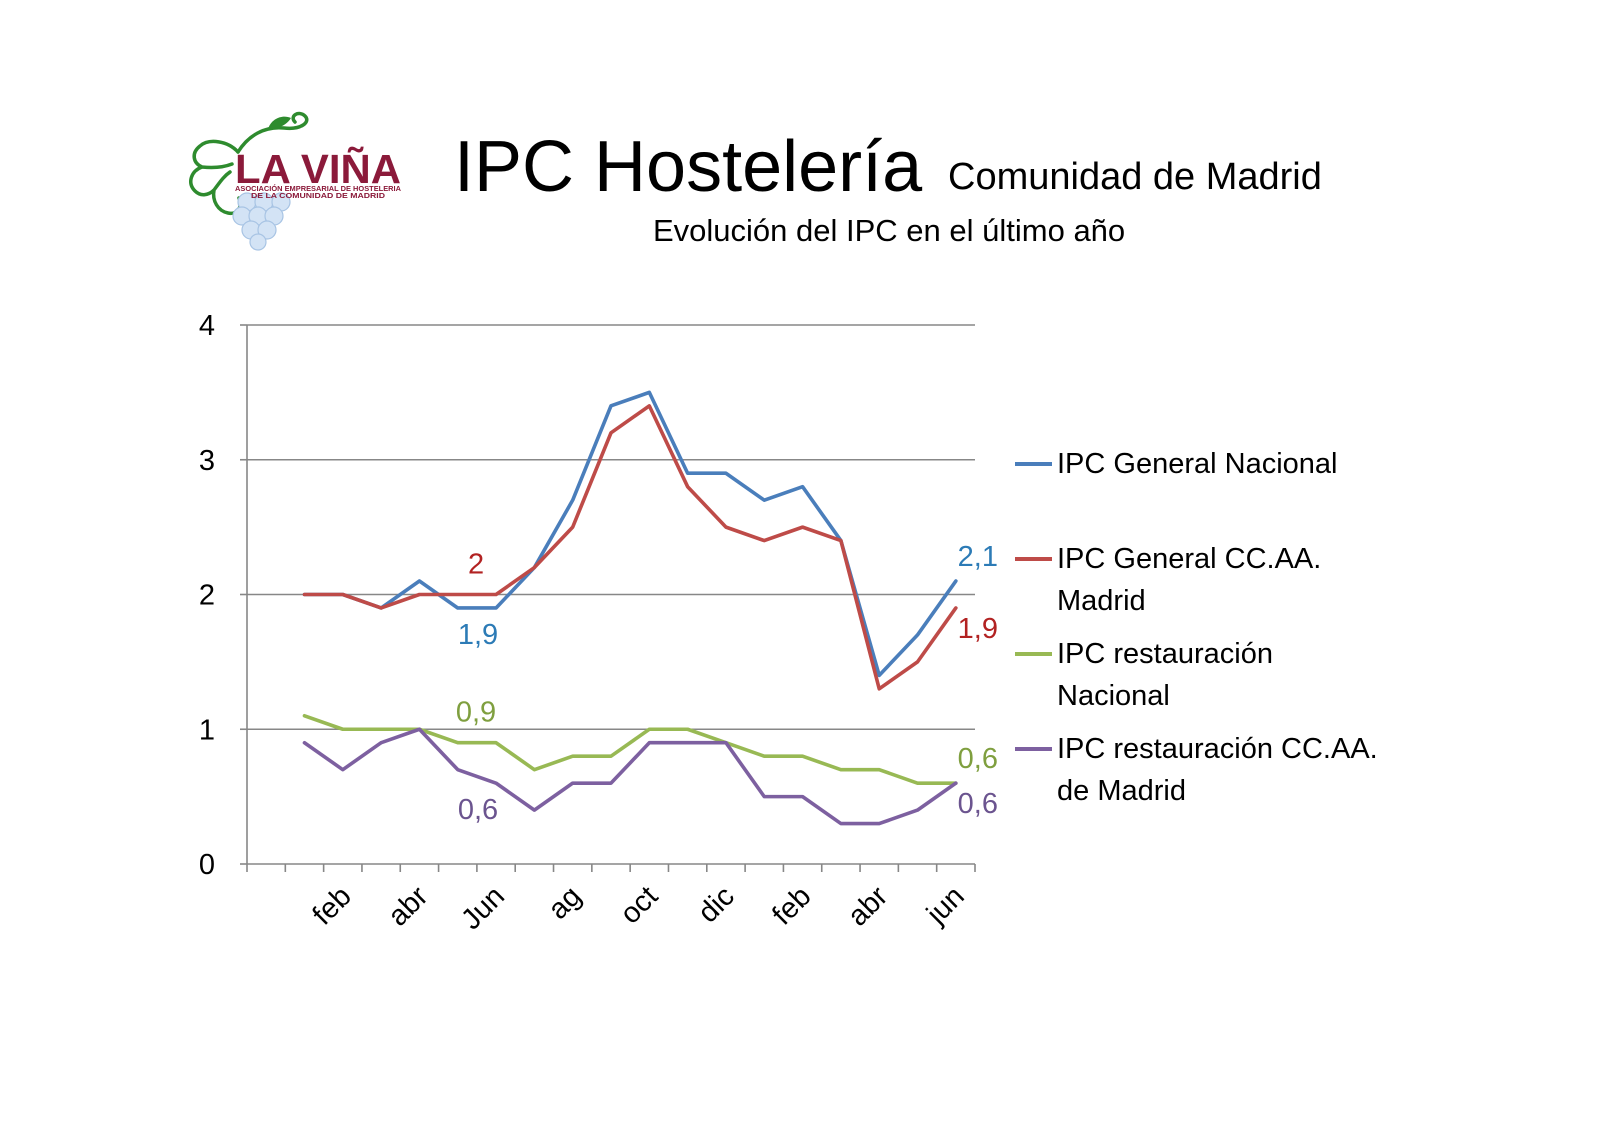 This screenshot has height=1131, width=1600. I want to click on vine-leaf-icon, so click(215, 177).